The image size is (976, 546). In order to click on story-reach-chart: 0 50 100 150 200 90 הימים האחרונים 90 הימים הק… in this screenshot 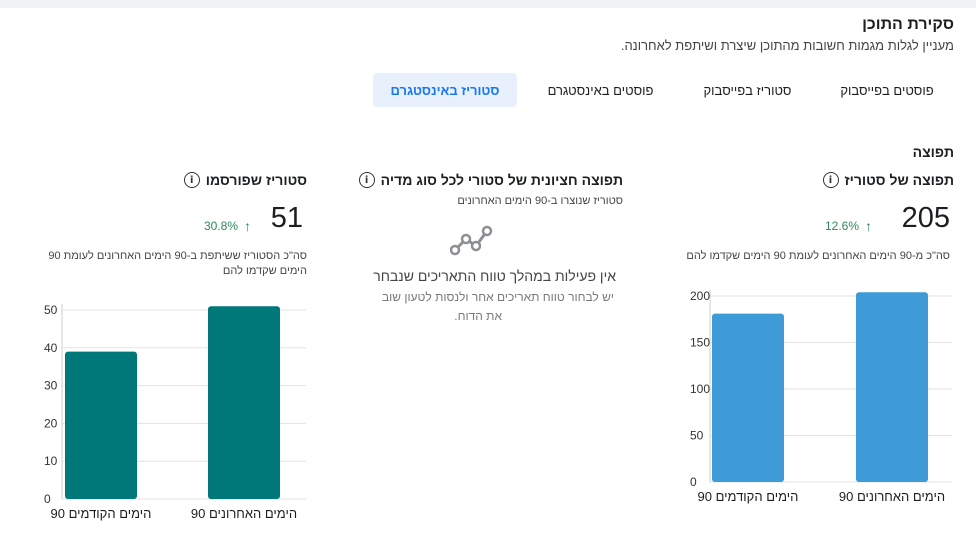, I will do `click(821, 396)`.